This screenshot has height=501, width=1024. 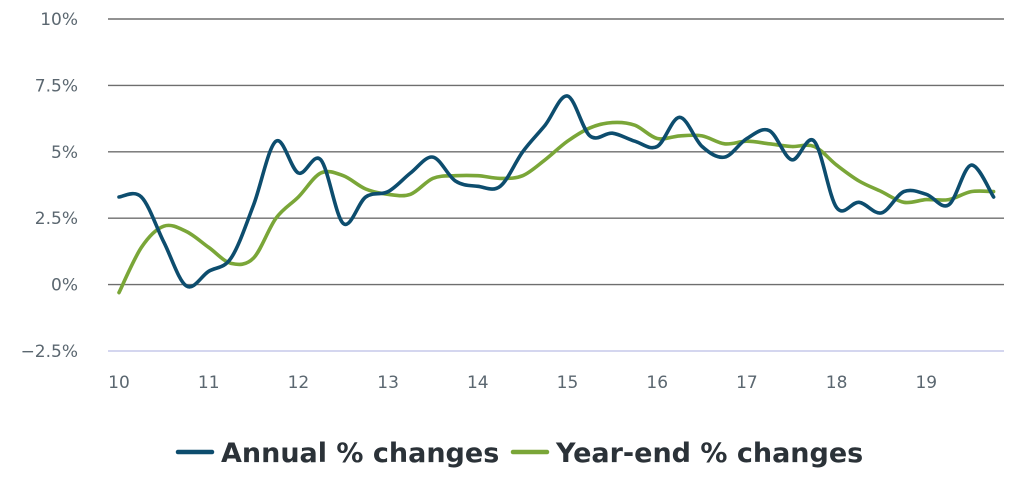 What do you see at coordinates (64, 153) in the screenshot?
I see `y-tick-label: 5%` at bounding box center [64, 153].